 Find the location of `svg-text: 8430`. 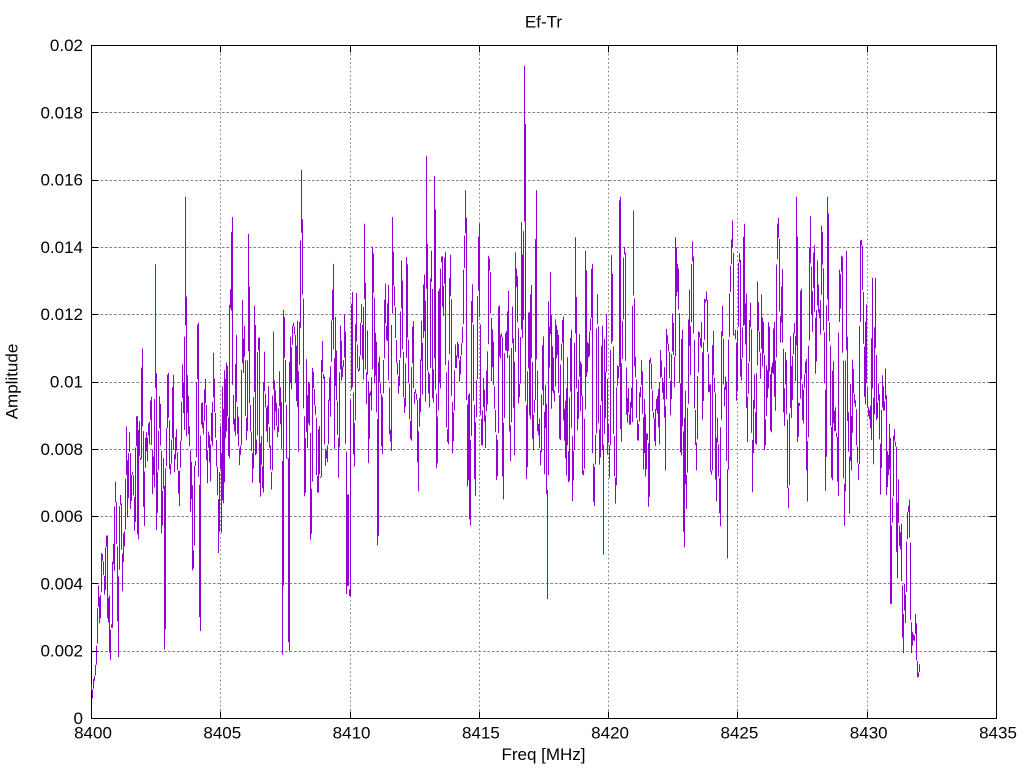

svg-text: 8430 is located at coordinates (869, 732).